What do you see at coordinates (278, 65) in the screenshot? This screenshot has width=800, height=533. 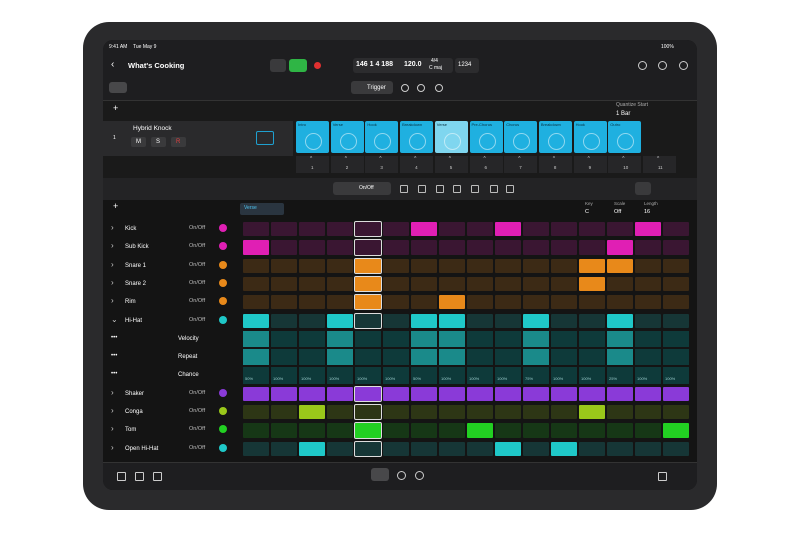 I see `stop-button` at bounding box center [278, 65].